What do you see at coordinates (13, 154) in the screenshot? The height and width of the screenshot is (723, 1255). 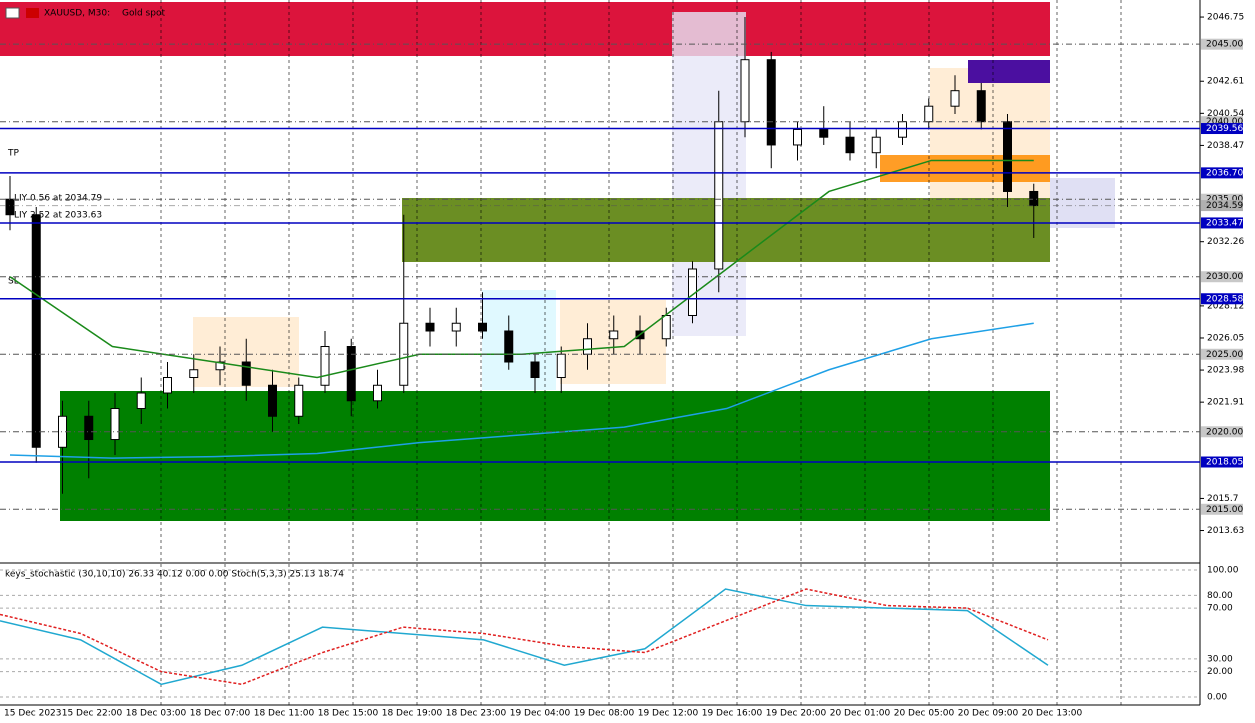 I see `tp-label: TP` at bounding box center [13, 154].